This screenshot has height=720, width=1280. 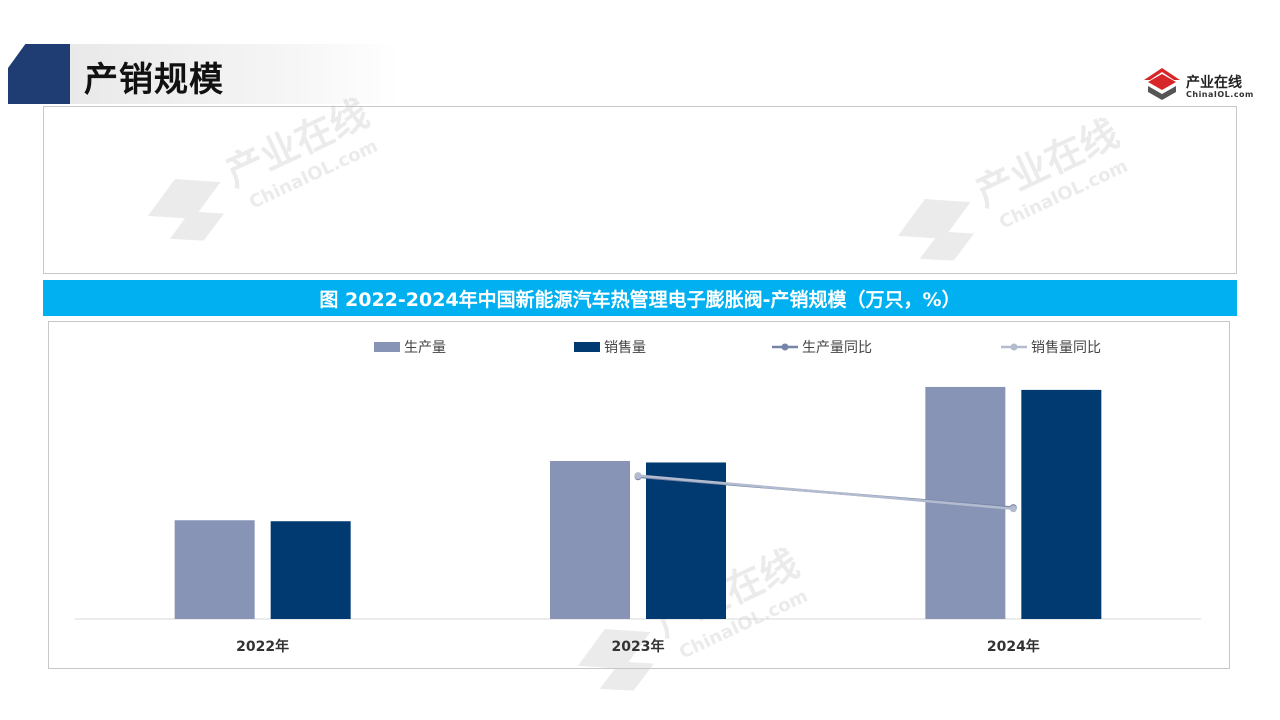 What do you see at coordinates (1214, 83) in the screenshot?
I see `logo-name: 产业在线` at bounding box center [1214, 83].